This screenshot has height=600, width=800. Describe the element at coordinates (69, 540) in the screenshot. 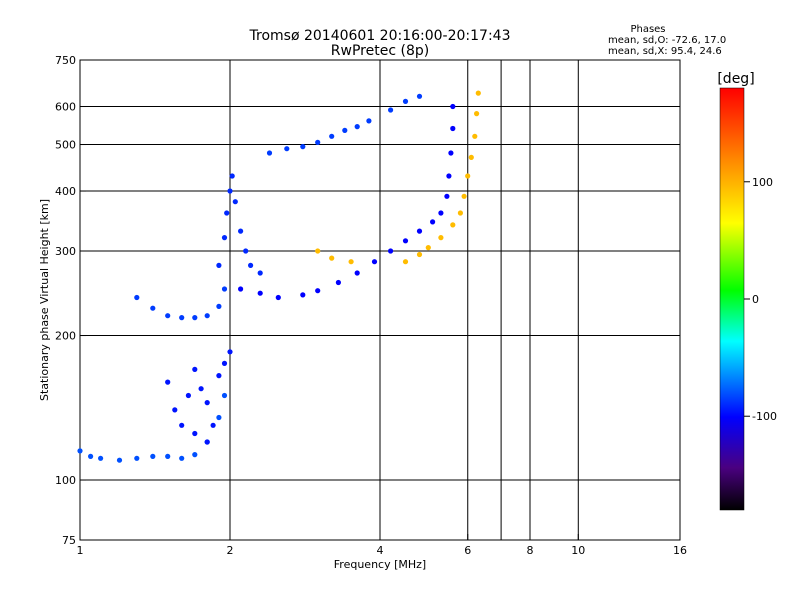

I see `y-tick-label: 75` at that location.